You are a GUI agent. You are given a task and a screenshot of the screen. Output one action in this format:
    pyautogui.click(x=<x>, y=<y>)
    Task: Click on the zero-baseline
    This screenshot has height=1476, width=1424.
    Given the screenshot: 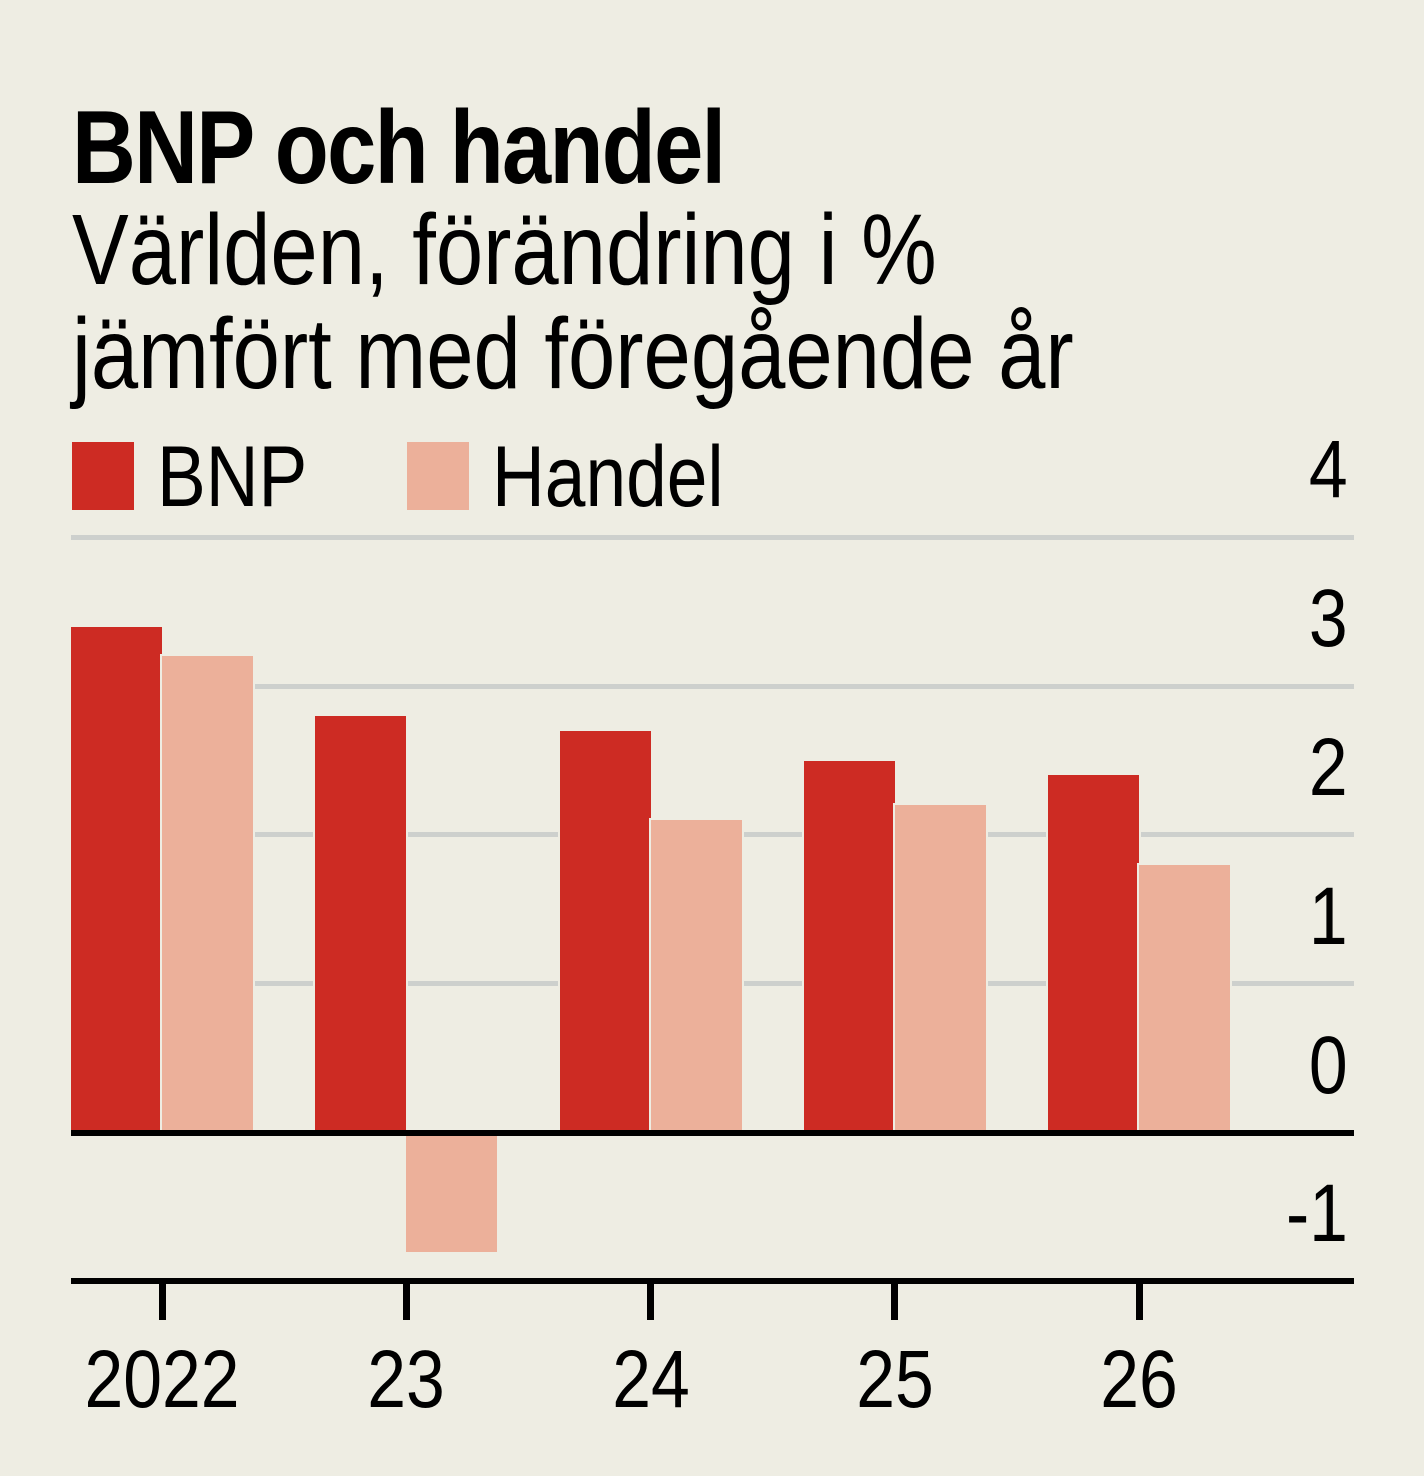 What is the action you would take?
    pyautogui.click(x=712, y=1132)
    